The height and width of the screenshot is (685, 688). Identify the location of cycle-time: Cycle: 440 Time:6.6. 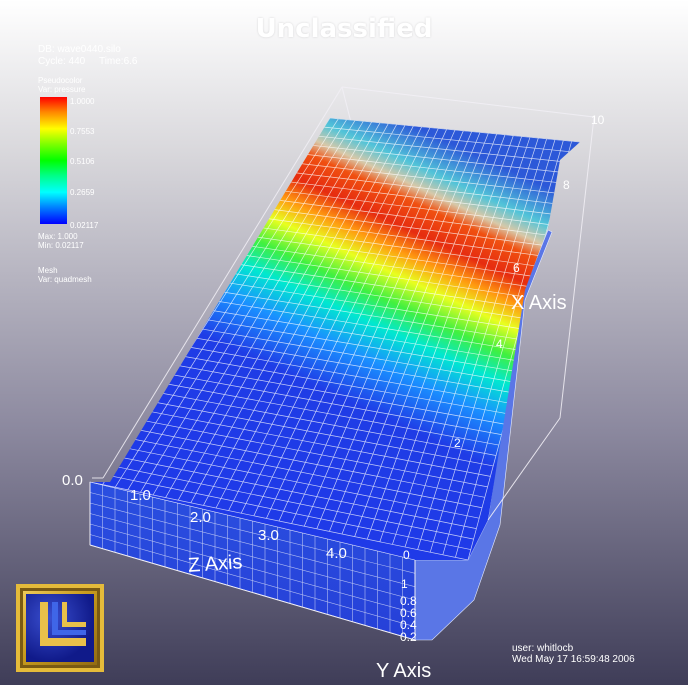
(88, 61).